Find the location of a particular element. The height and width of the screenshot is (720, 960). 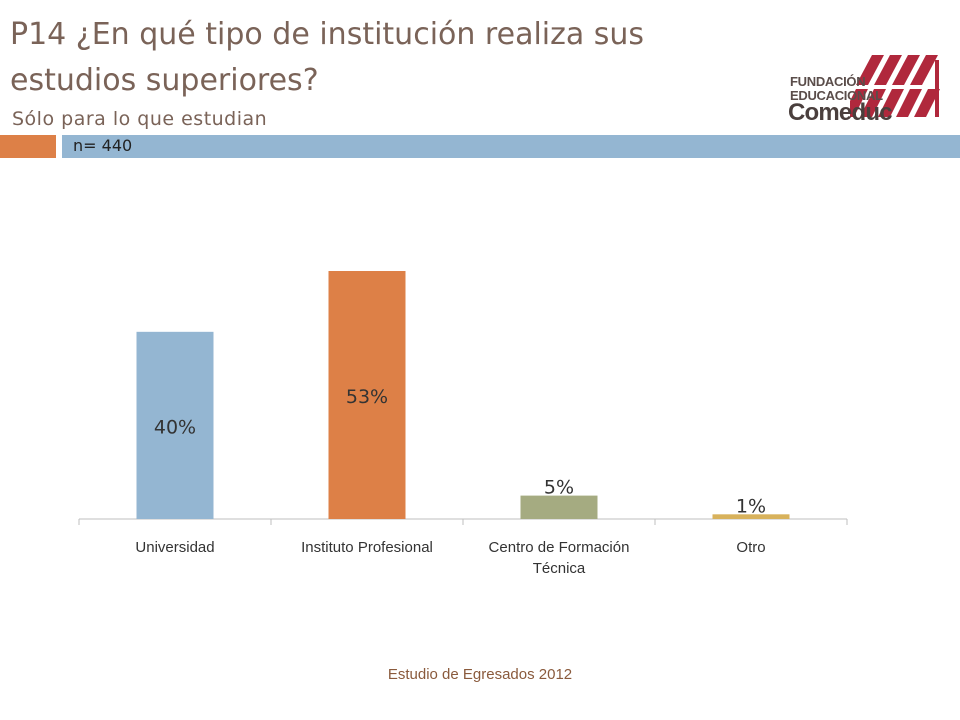

accent-band-blue is located at coordinates (511, 146).